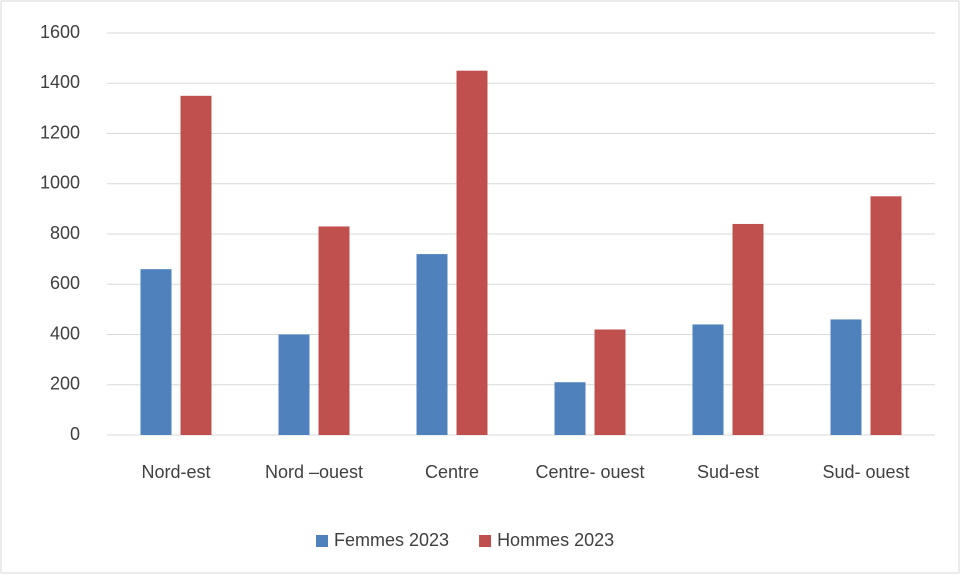 The image size is (962, 576). Describe the element at coordinates (60, 183) in the screenshot. I see `y-tick-label: 1000` at that location.